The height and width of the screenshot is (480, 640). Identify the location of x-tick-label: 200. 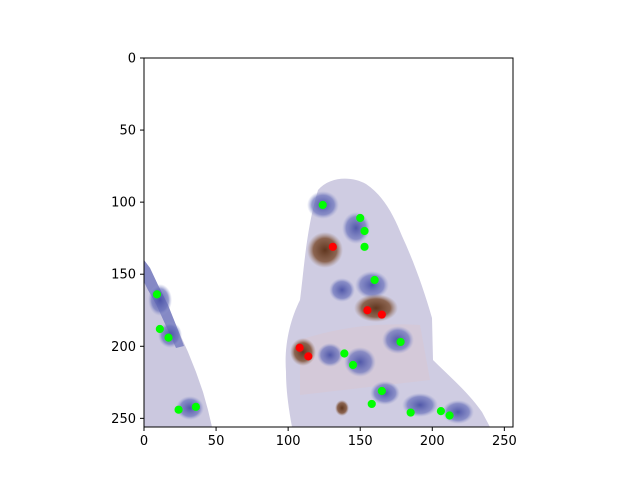
(432, 441).